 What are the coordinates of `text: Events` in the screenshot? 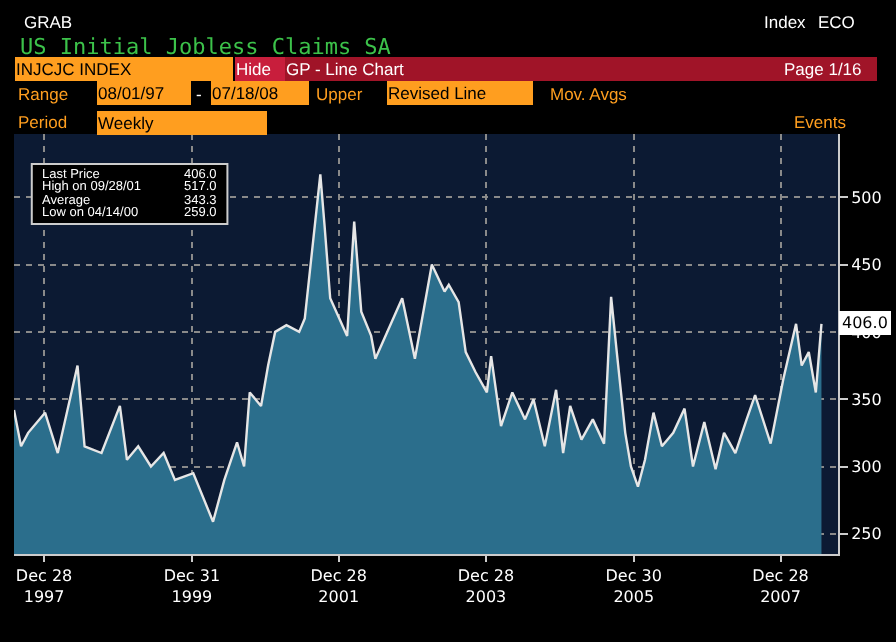 It's located at (820, 122).